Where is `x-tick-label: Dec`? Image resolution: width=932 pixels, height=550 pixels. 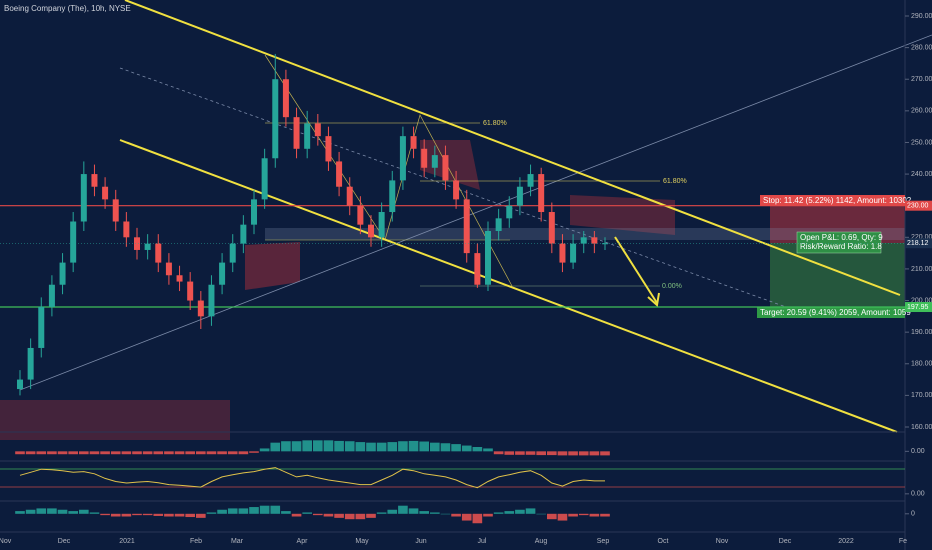 x-tick-label: Dec is located at coordinates (785, 541).